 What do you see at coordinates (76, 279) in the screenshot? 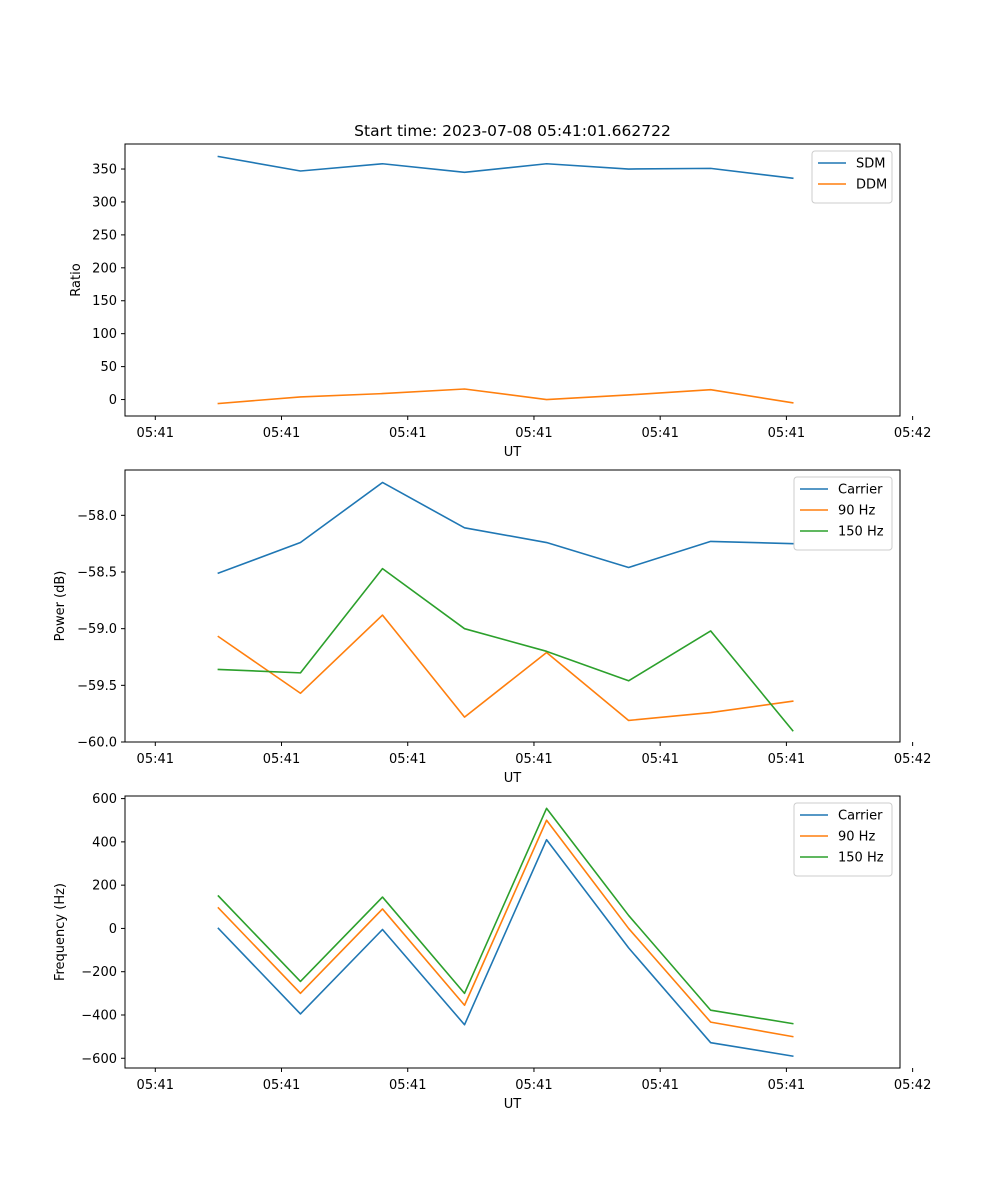
I see `y-axis-label: Ratio` at bounding box center [76, 279].